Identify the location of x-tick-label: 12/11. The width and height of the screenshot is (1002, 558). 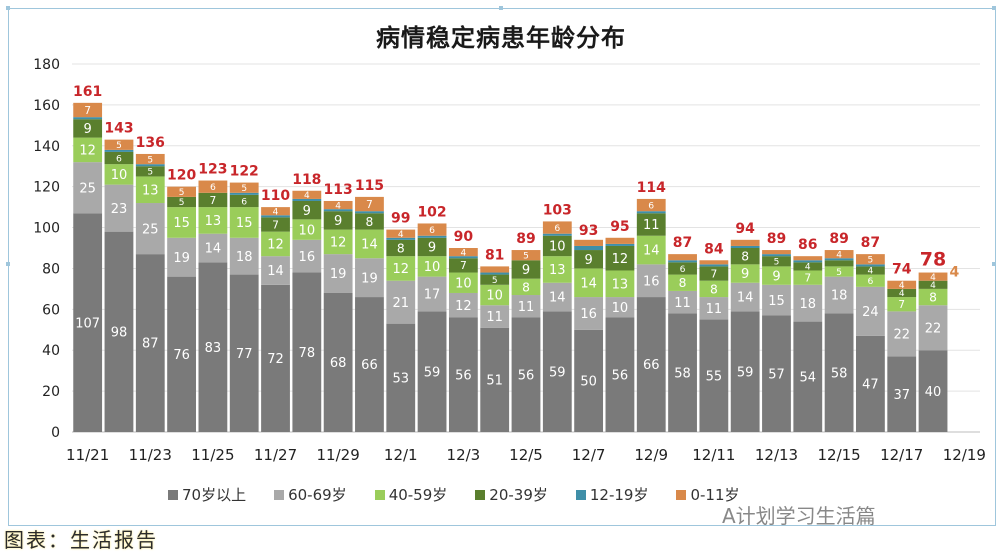
(713, 455).